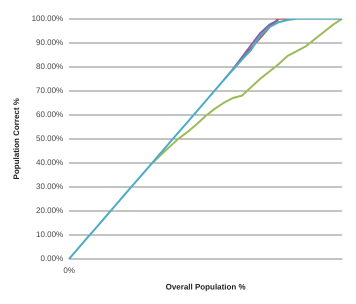  Describe the element at coordinates (69, 270) in the screenshot. I see `x-tick-label: 0%` at that location.